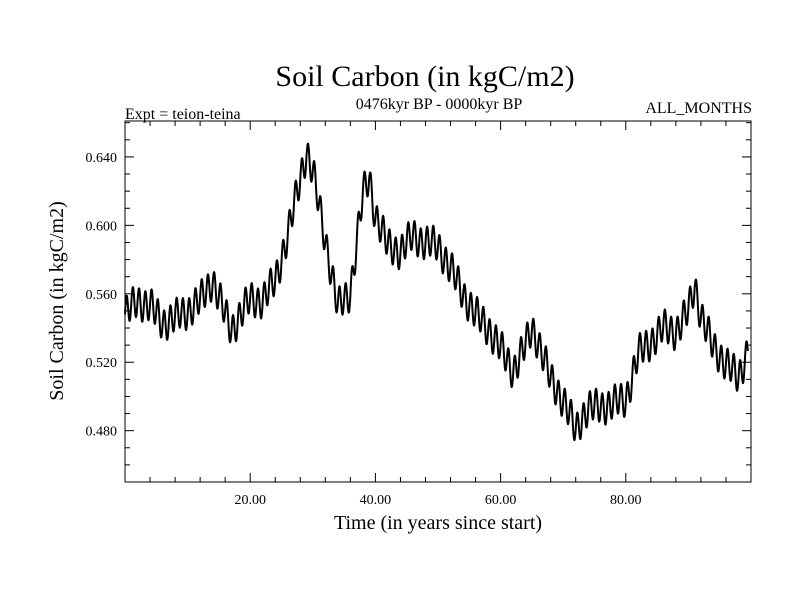 Image resolution: width=800 pixels, height=600 pixels. What do you see at coordinates (57, 300) in the screenshot?
I see `y-axis-label: Soil Carbon (in kgC/m2)` at bounding box center [57, 300].